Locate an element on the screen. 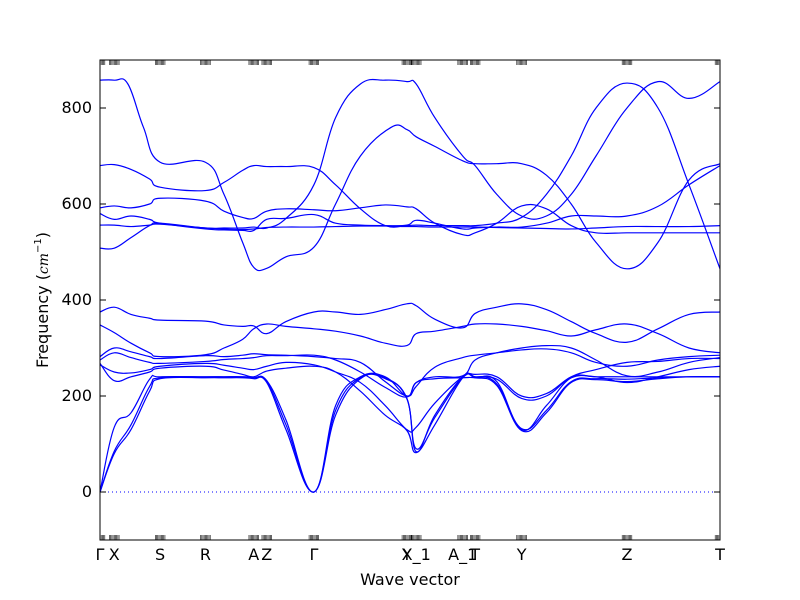 The width and height of the screenshot is (800, 600). y-tick-label: 600 is located at coordinates (76, 203).